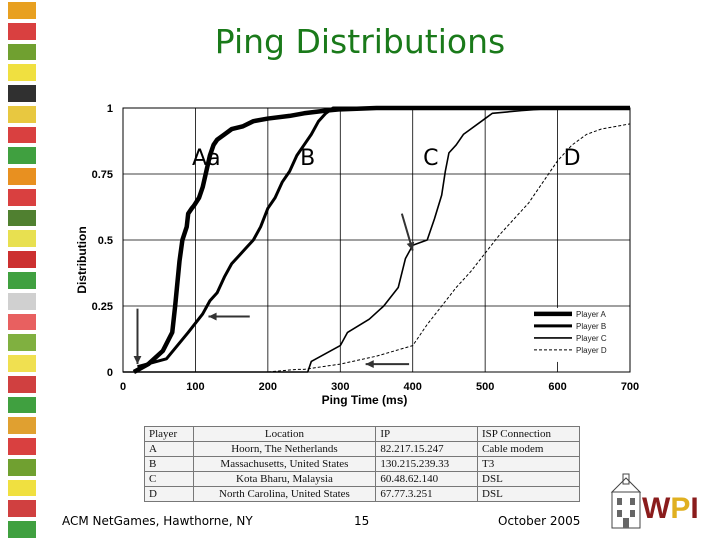  Describe the element at coordinates (413, 387) in the screenshot. I see `x-tick-label: 400` at that location.